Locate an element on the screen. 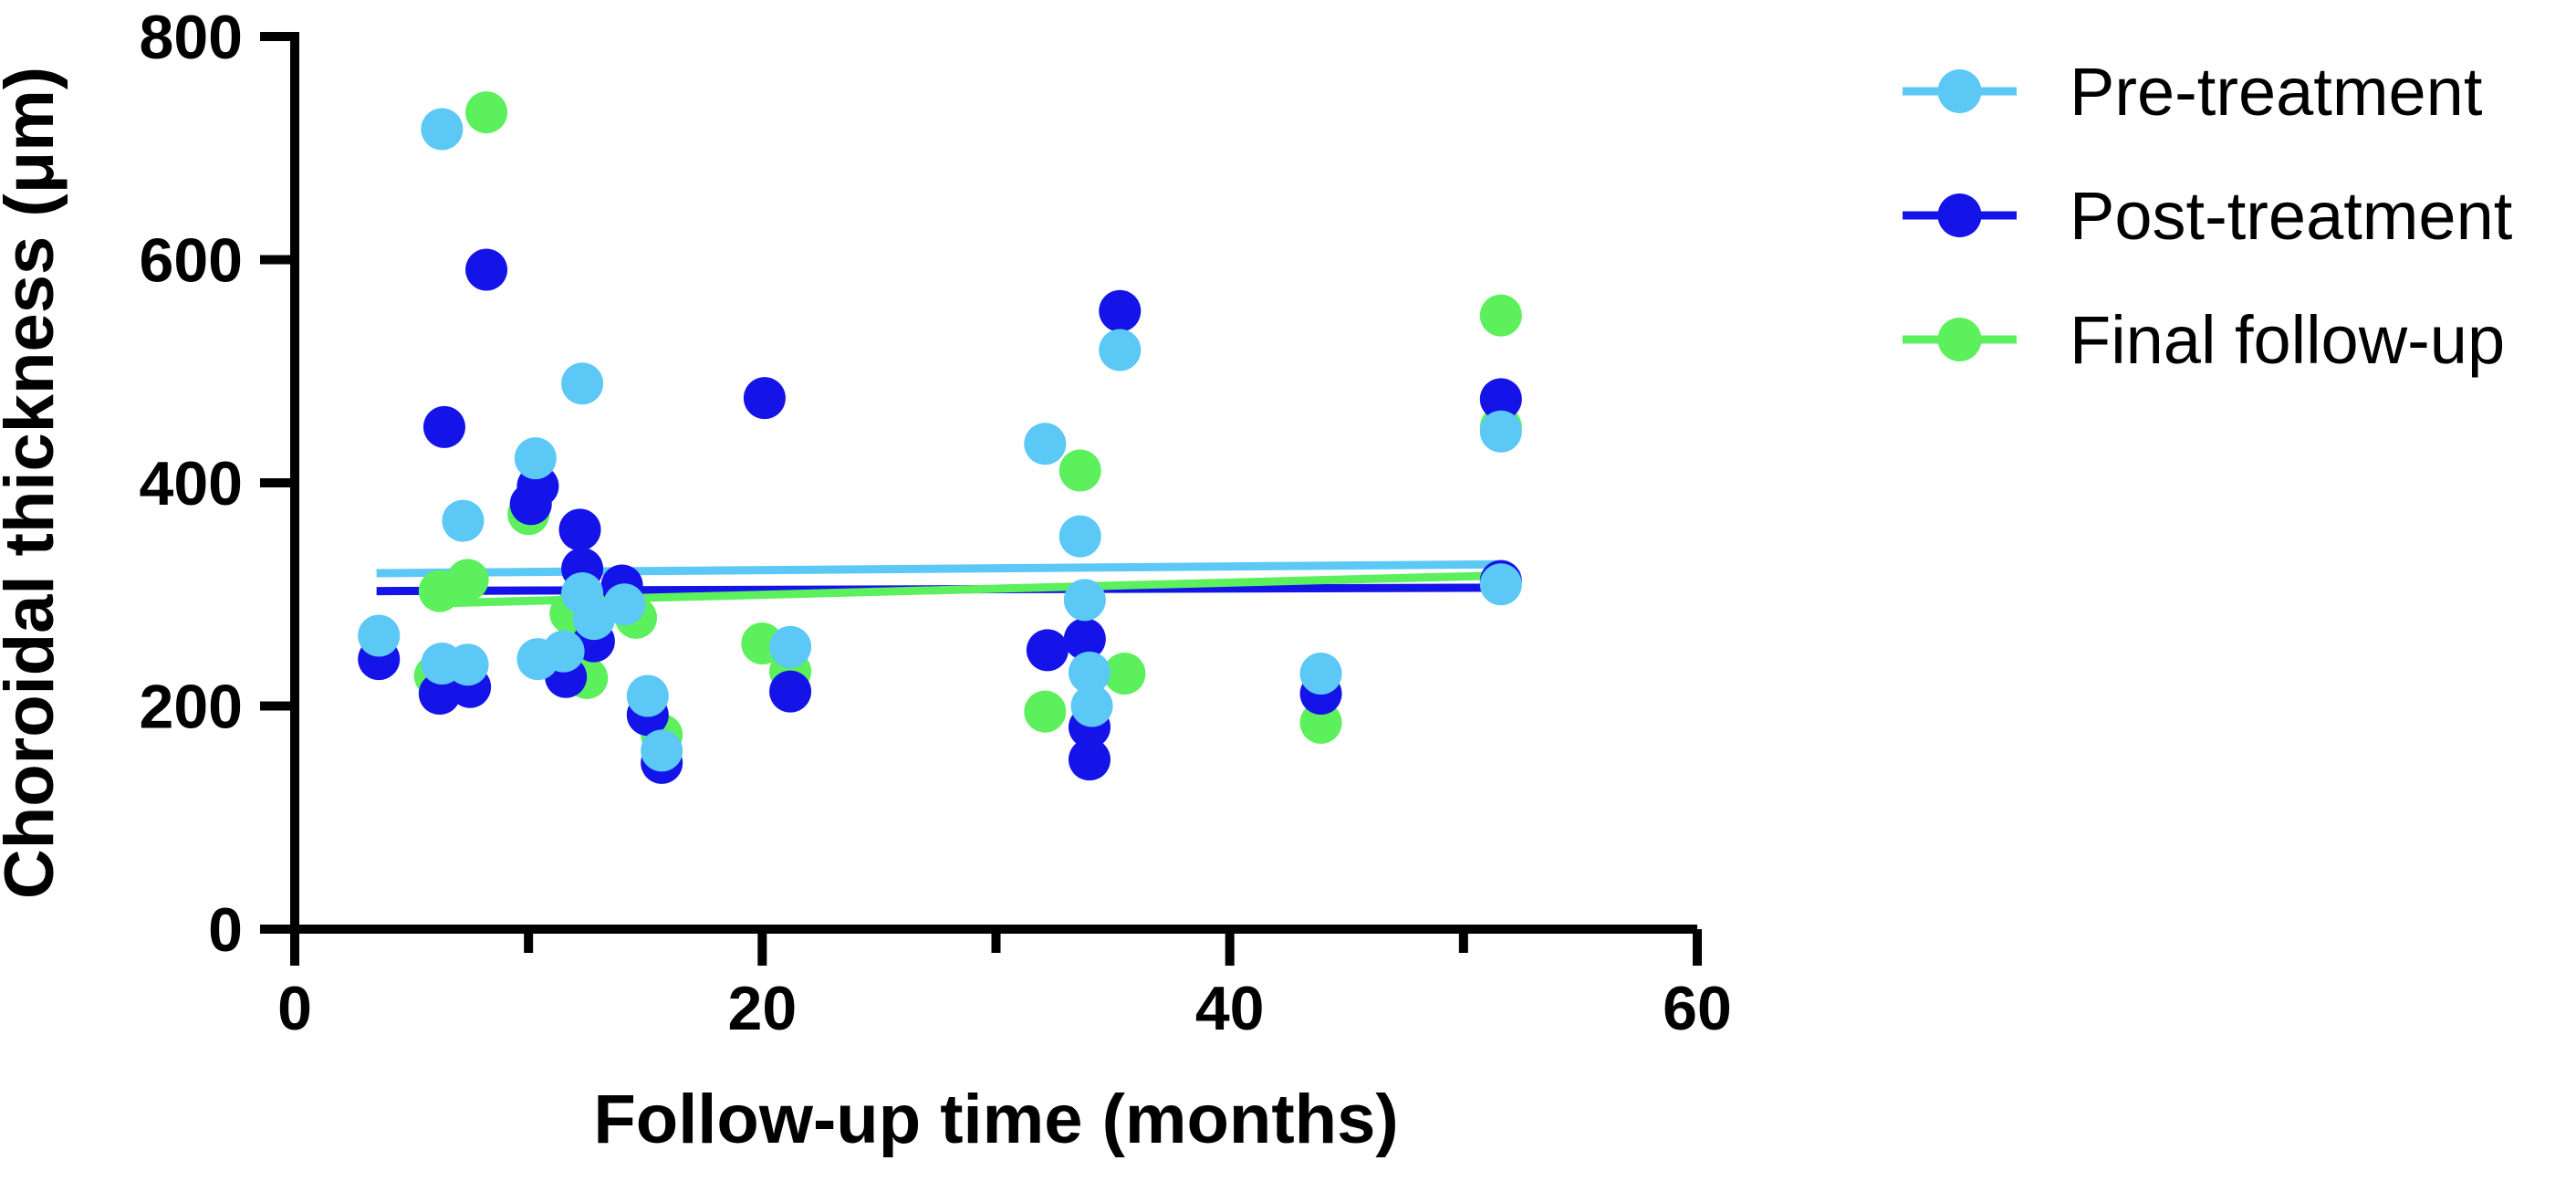 The height and width of the screenshot is (1192, 2576). y-tick-label: 800 is located at coordinates (191, 37).